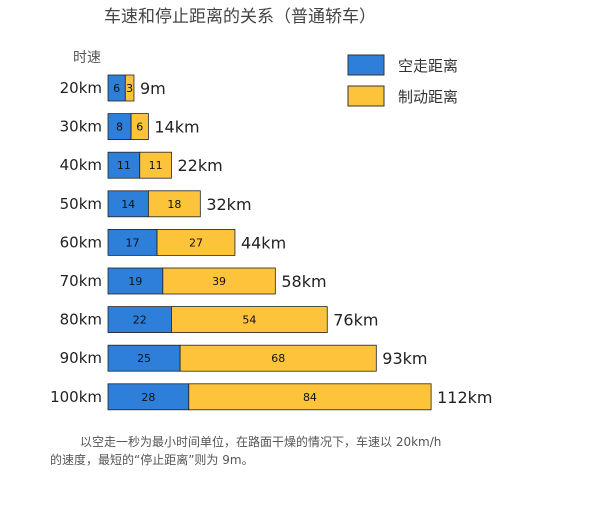 The width and height of the screenshot is (600, 520). Describe the element at coordinates (260, 441) in the screenshot. I see `footnote-line-1: 以空走一秒为最小时间单位，在路面干燥的情况下，车速以 20km/h` at that location.